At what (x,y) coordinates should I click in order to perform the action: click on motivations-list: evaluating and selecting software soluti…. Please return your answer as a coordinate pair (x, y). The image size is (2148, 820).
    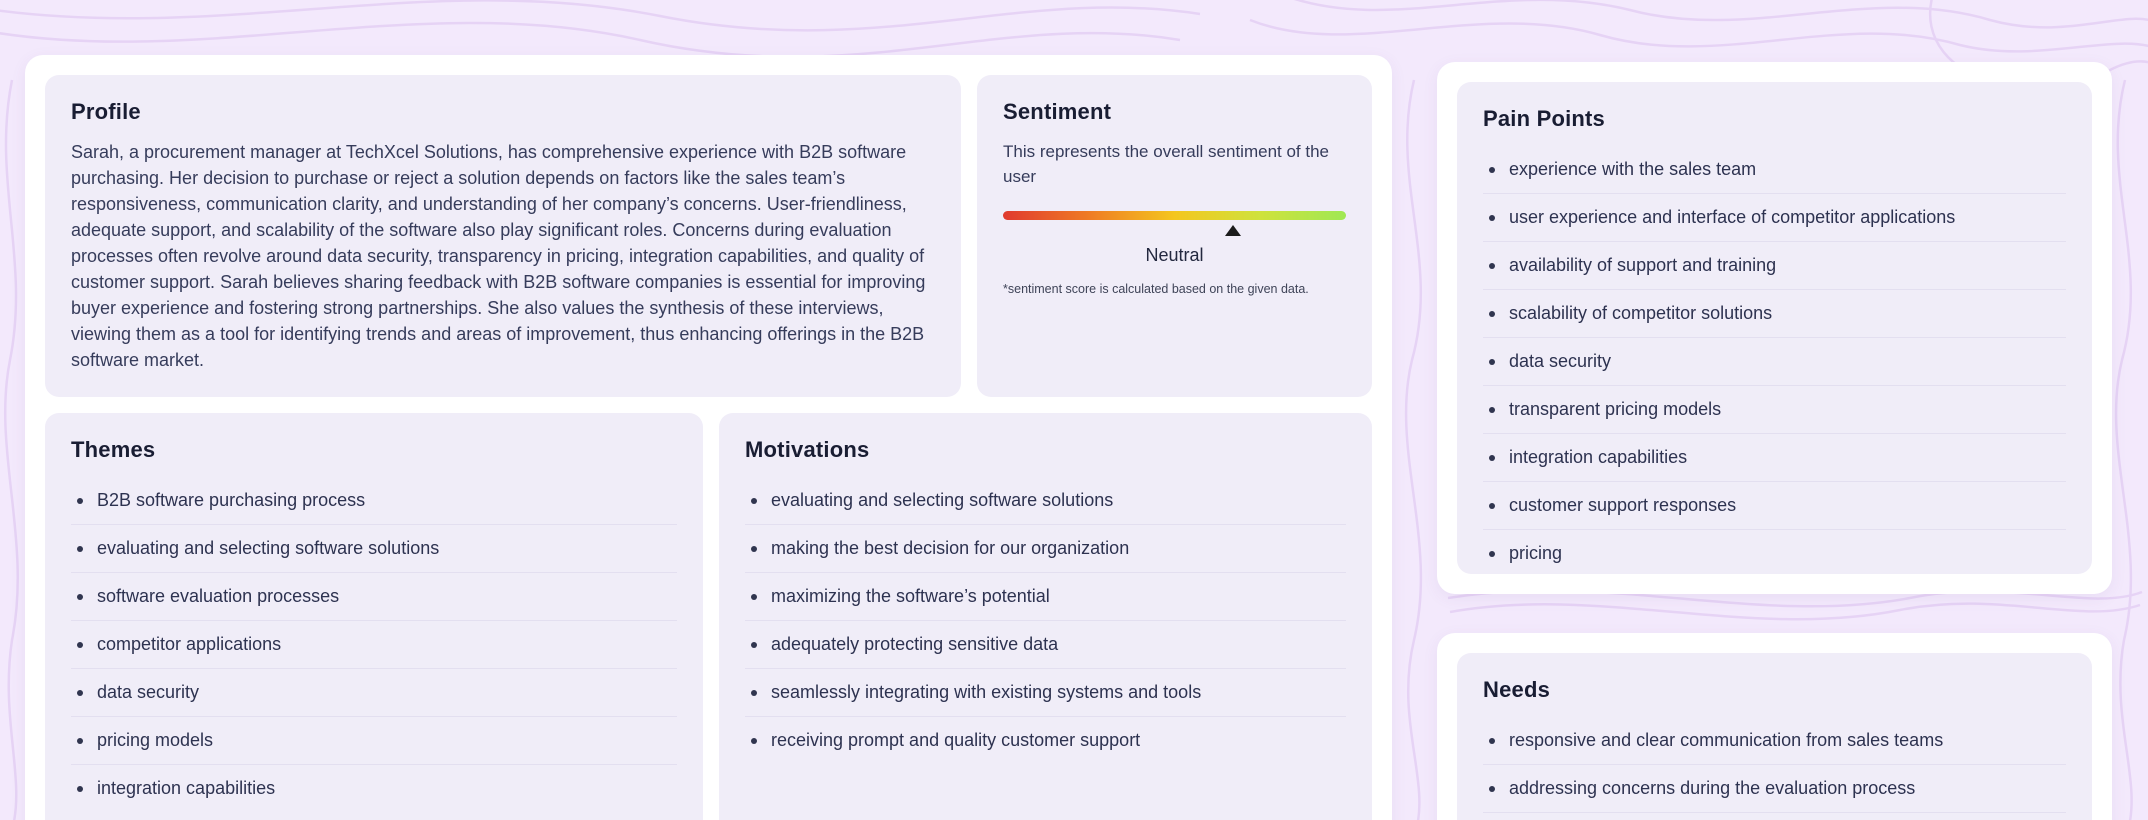
    Looking at the image, I should click on (1045, 620).